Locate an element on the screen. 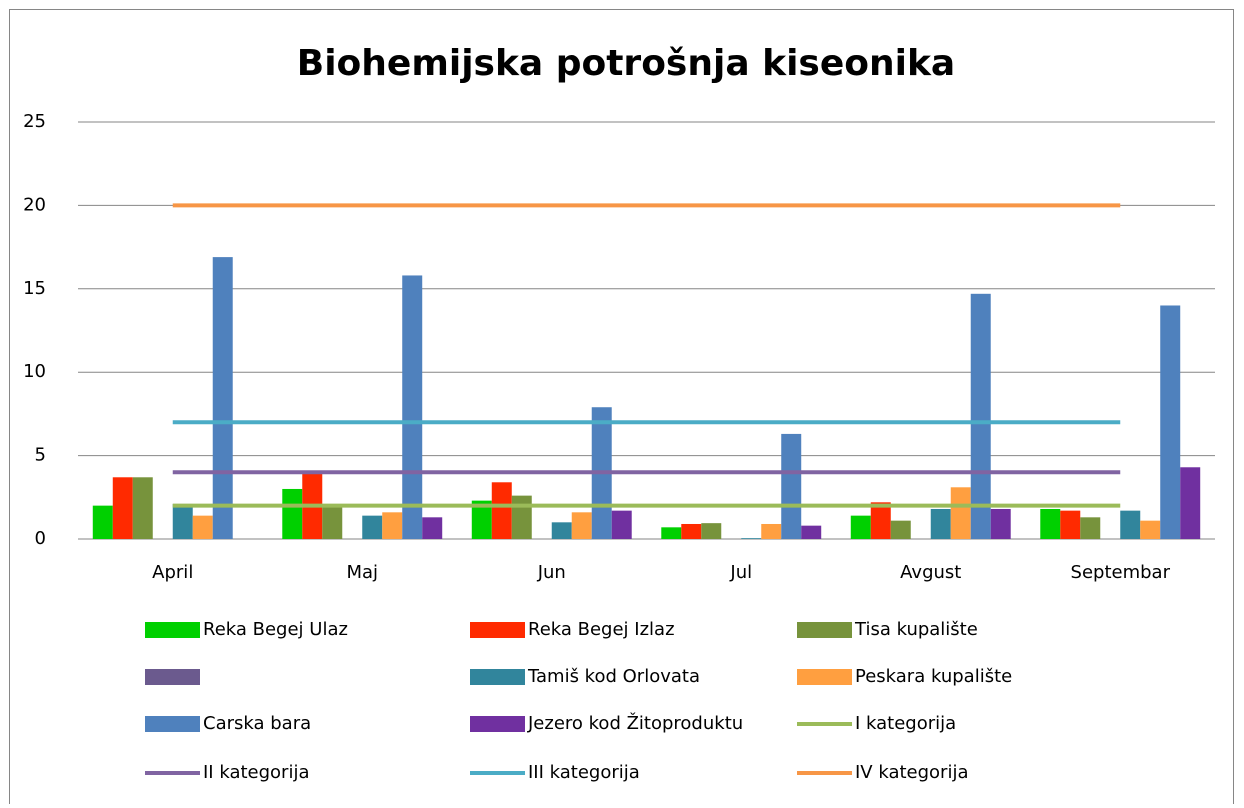  x-tick-label: Avgust is located at coordinates (930, 572).